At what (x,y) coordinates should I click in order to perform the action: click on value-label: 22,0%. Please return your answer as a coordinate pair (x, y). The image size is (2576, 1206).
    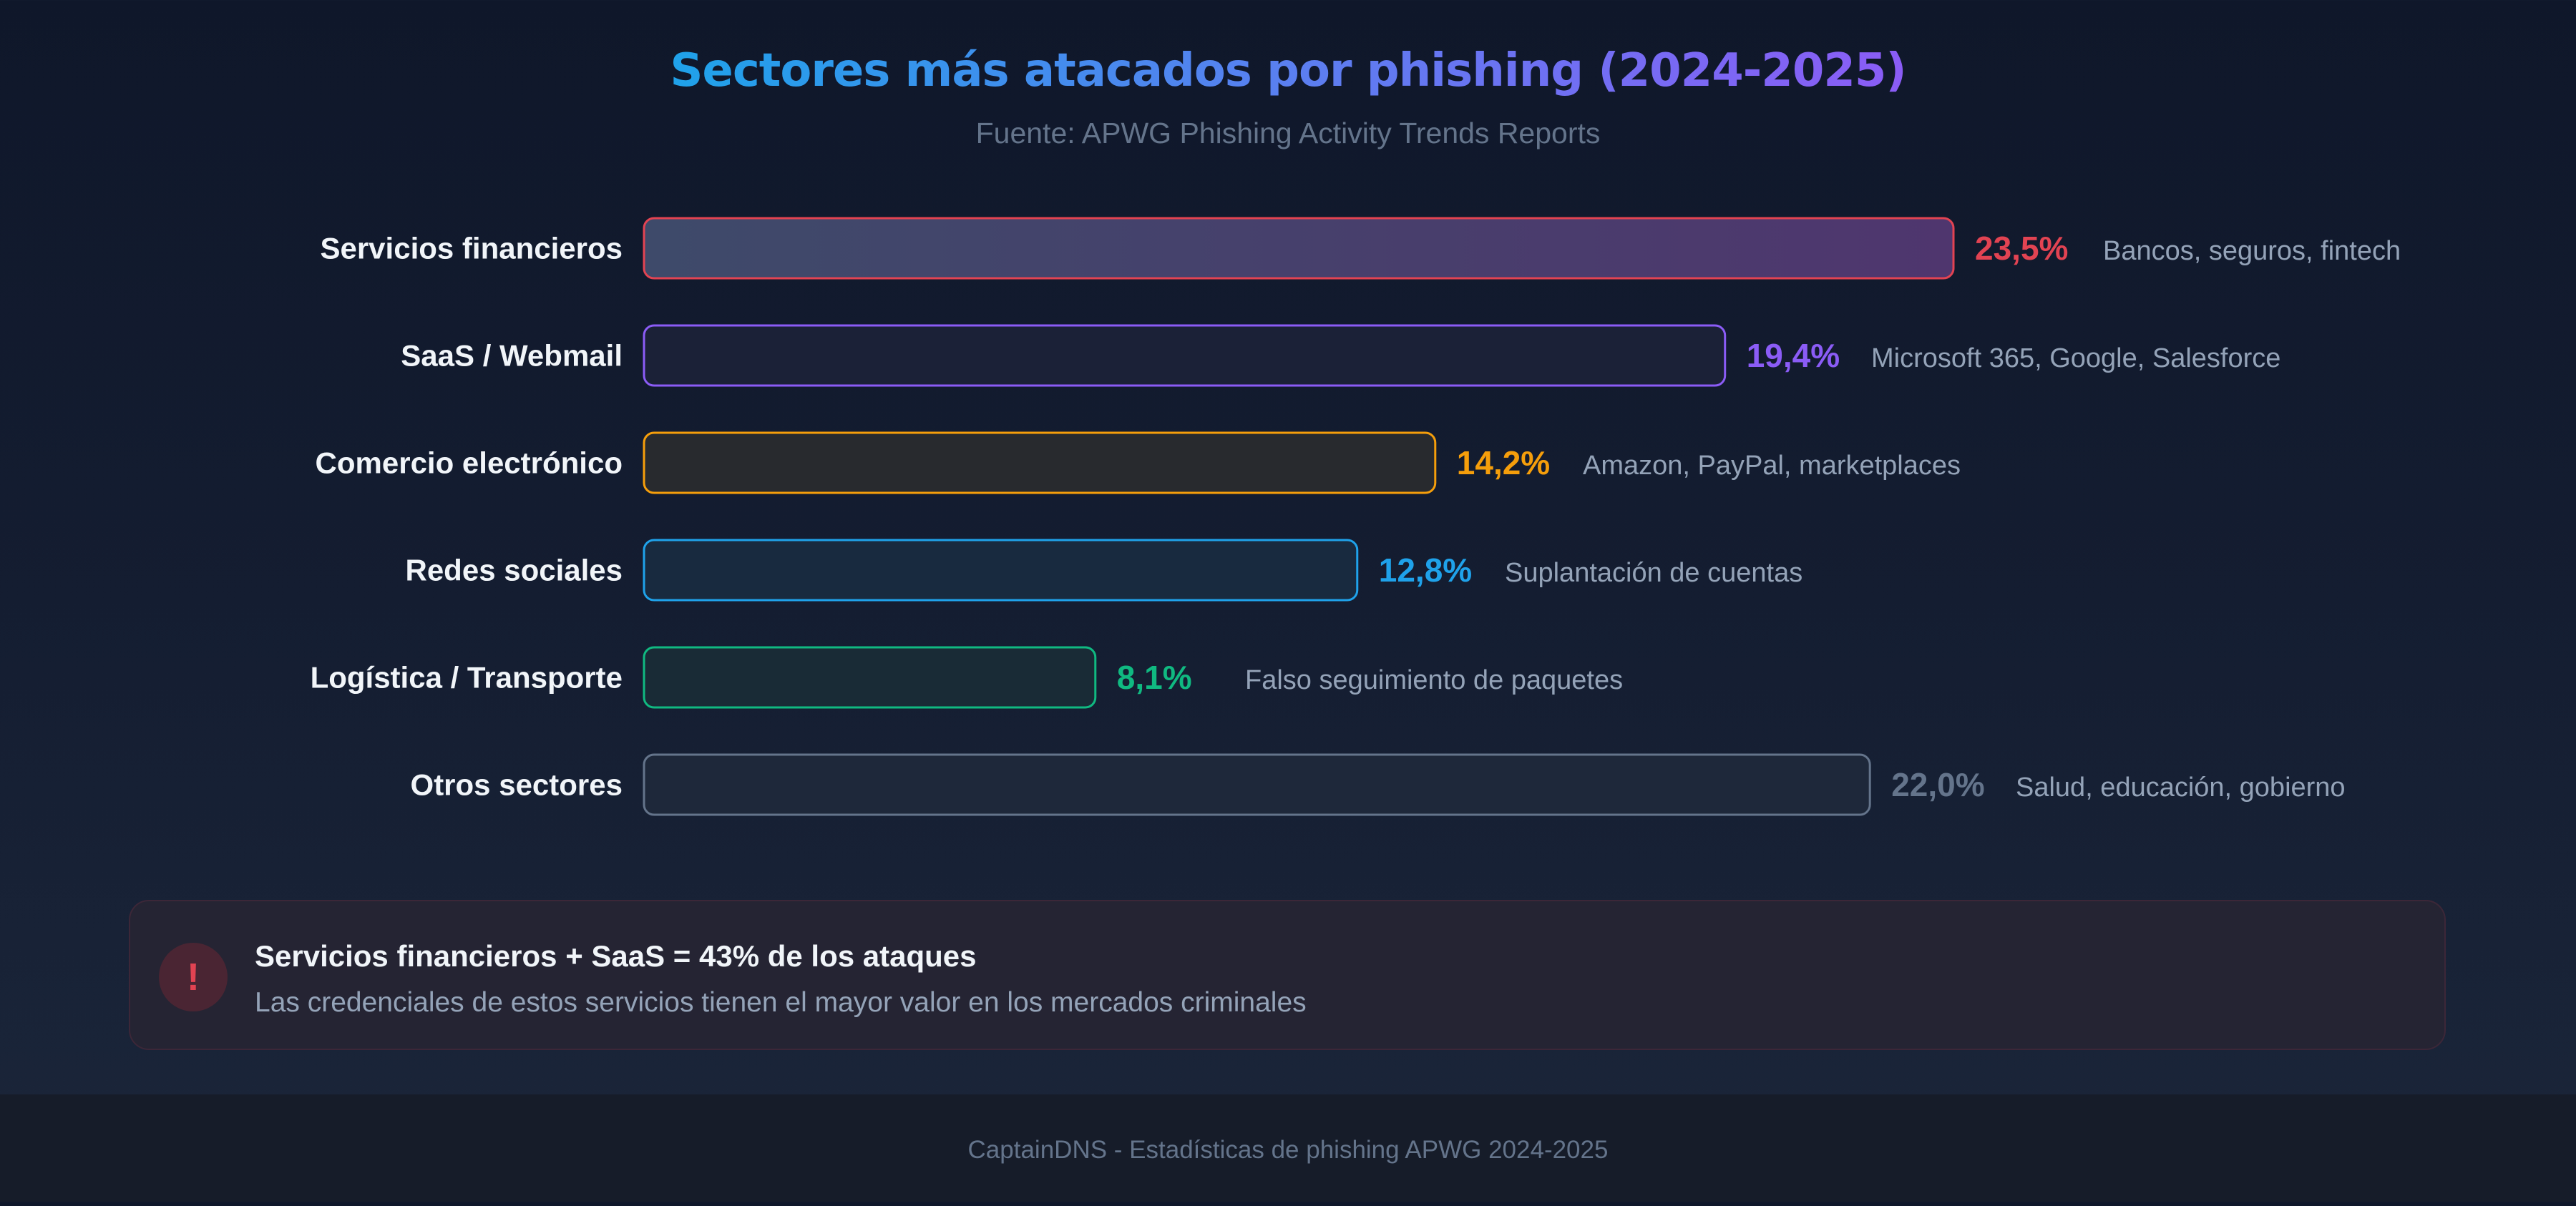
    Looking at the image, I should click on (1937, 785).